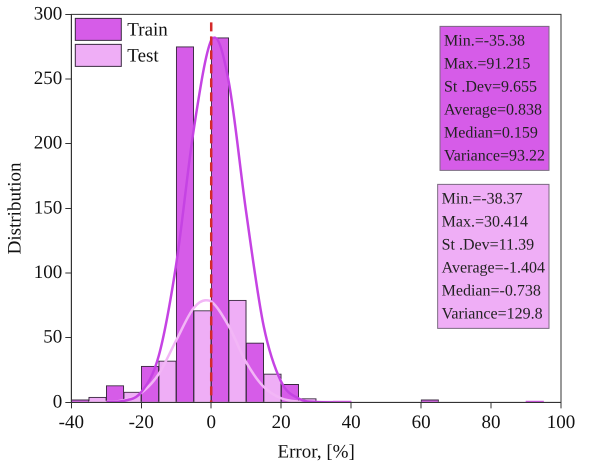 The width and height of the screenshot is (591, 468). I want to click on y-tick-label: 100, so click(48, 273).